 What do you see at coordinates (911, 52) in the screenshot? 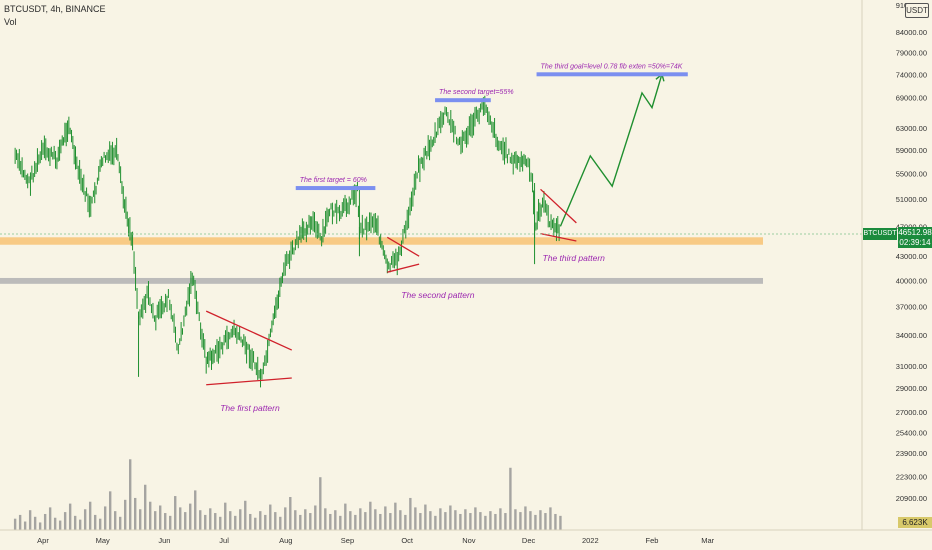
I see `y-tick-label: 79000.00` at bounding box center [911, 52].